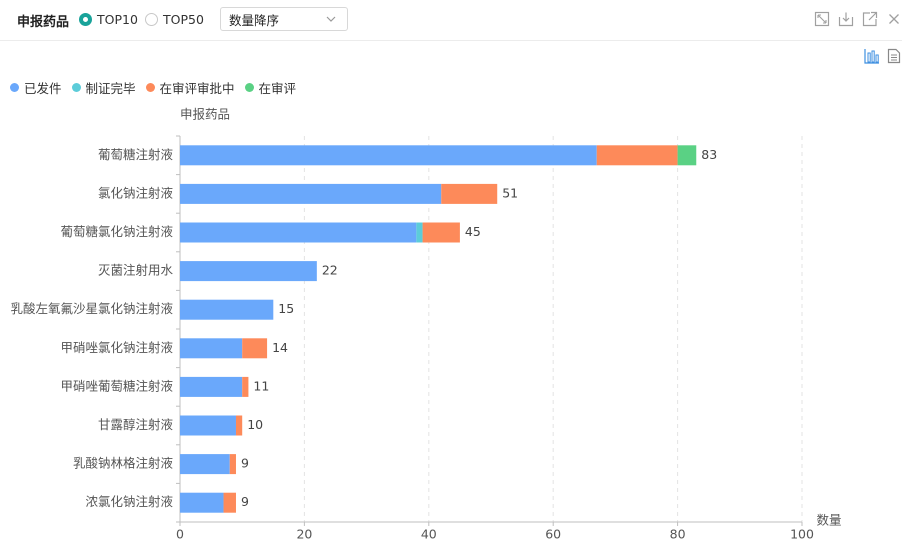 This screenshot has height=551, width=902. Describe the element at coordinates (894, 19) in the screenshot. I see `close-icon` at that location.